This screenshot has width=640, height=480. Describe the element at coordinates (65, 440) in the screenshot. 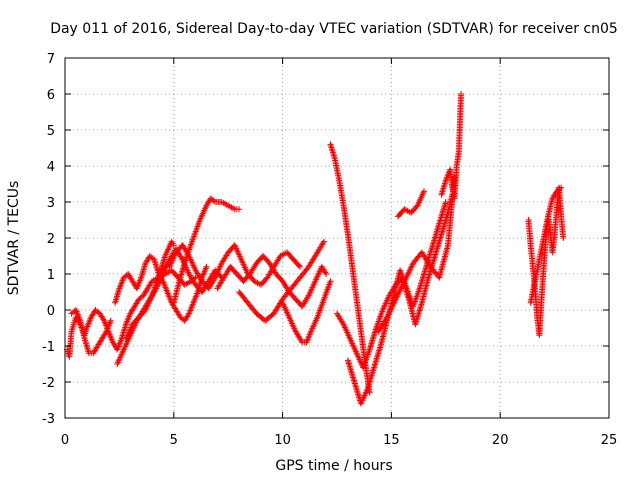

I see `x-tick-label: 0` at that location.